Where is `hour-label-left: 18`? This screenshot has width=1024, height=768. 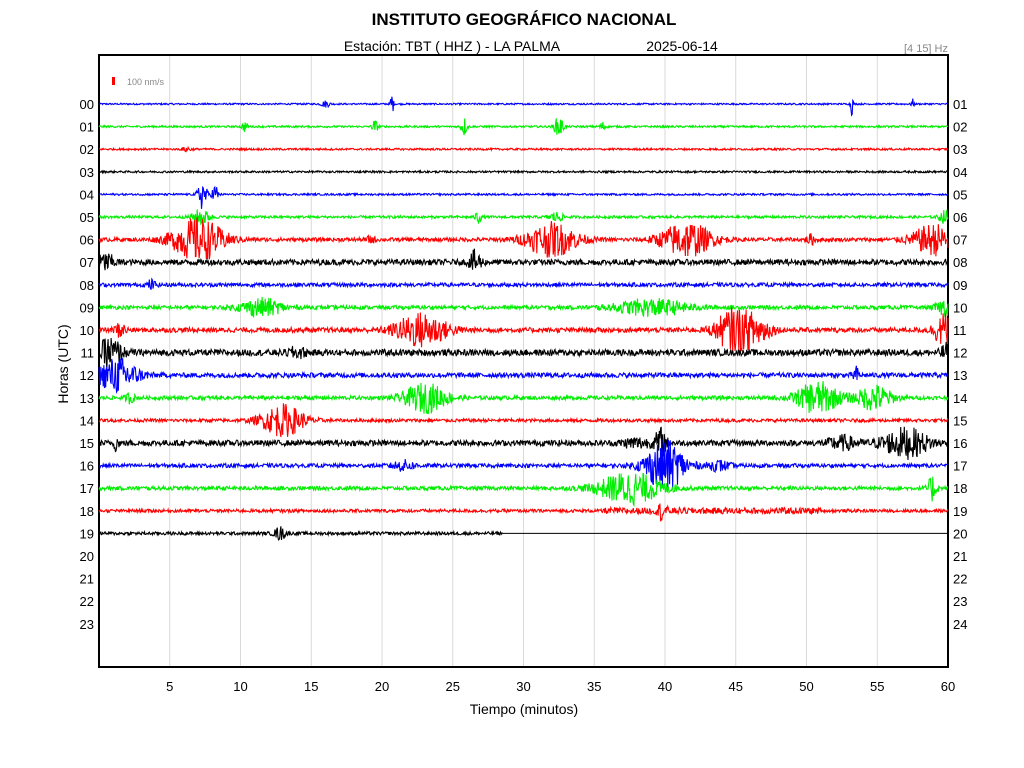 hour-label-left: 18 is located at coordinates (87, 511).